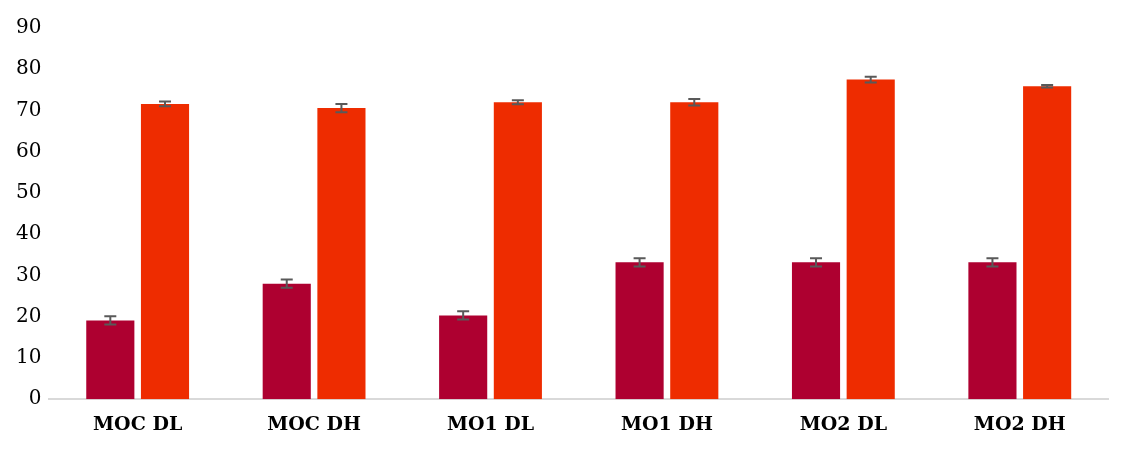 This screenshot has height=458, width=1126. I want to click on x-tick-label: MOC DH, so click(314, 422).